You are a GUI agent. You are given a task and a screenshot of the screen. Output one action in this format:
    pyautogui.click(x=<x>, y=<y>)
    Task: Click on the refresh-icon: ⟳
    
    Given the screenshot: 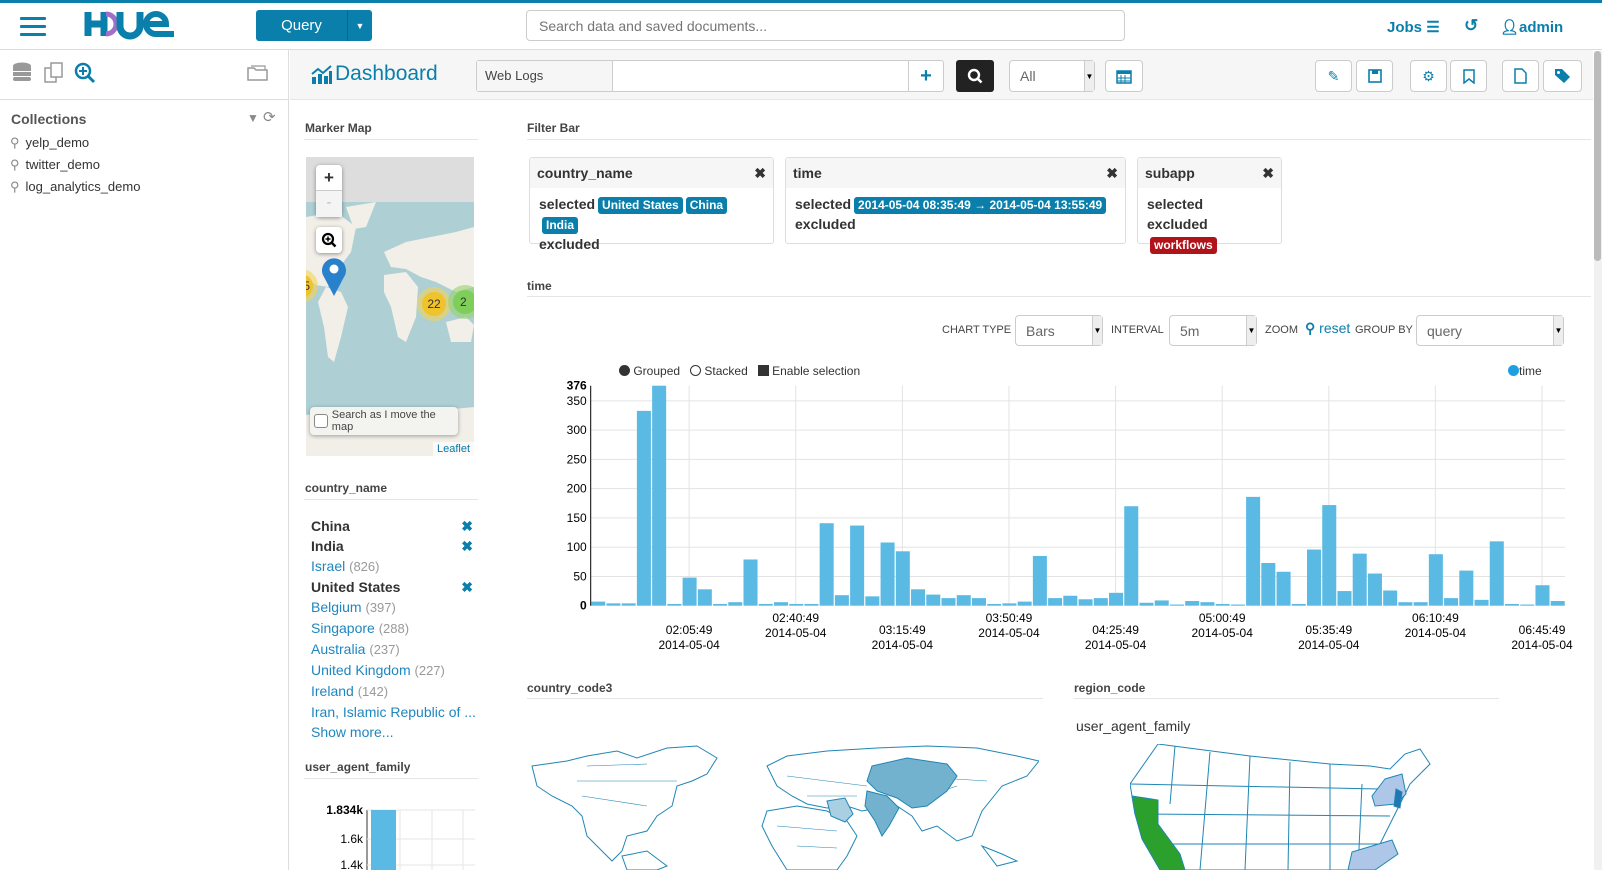 What is the action you would take?
    pyautogui.click(x=269, y=117)
    